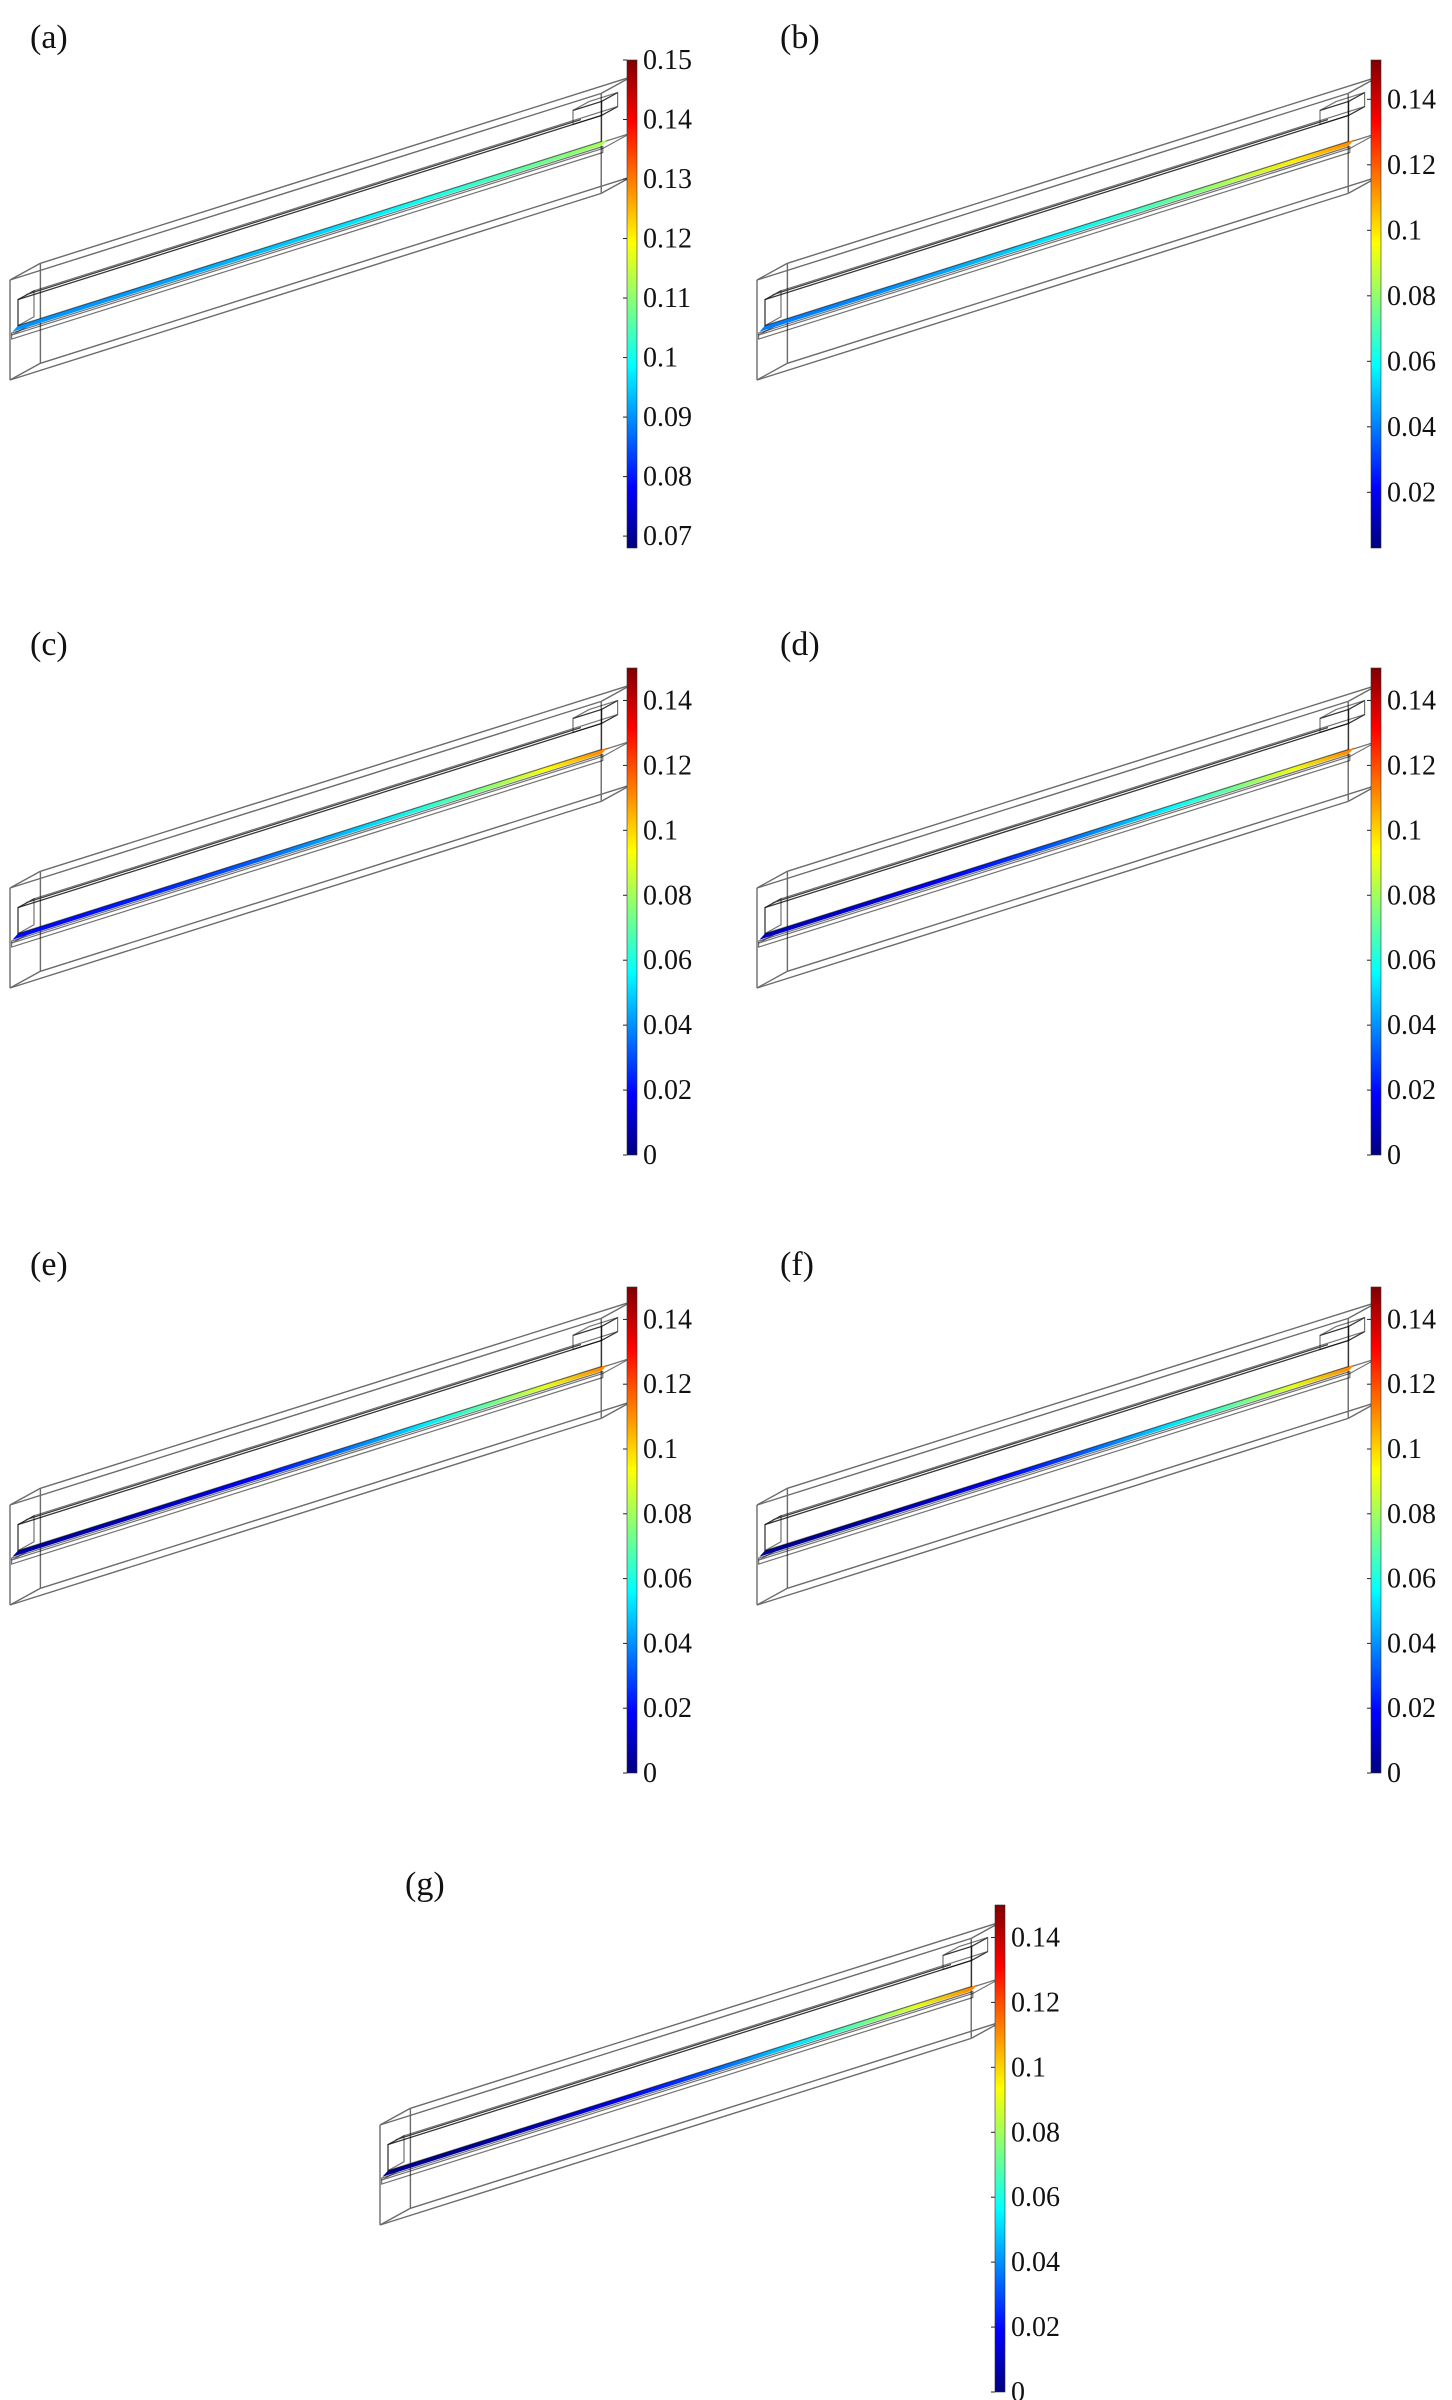  I want to click on colorbar-tick-label: 0.13, so click(667, 179).